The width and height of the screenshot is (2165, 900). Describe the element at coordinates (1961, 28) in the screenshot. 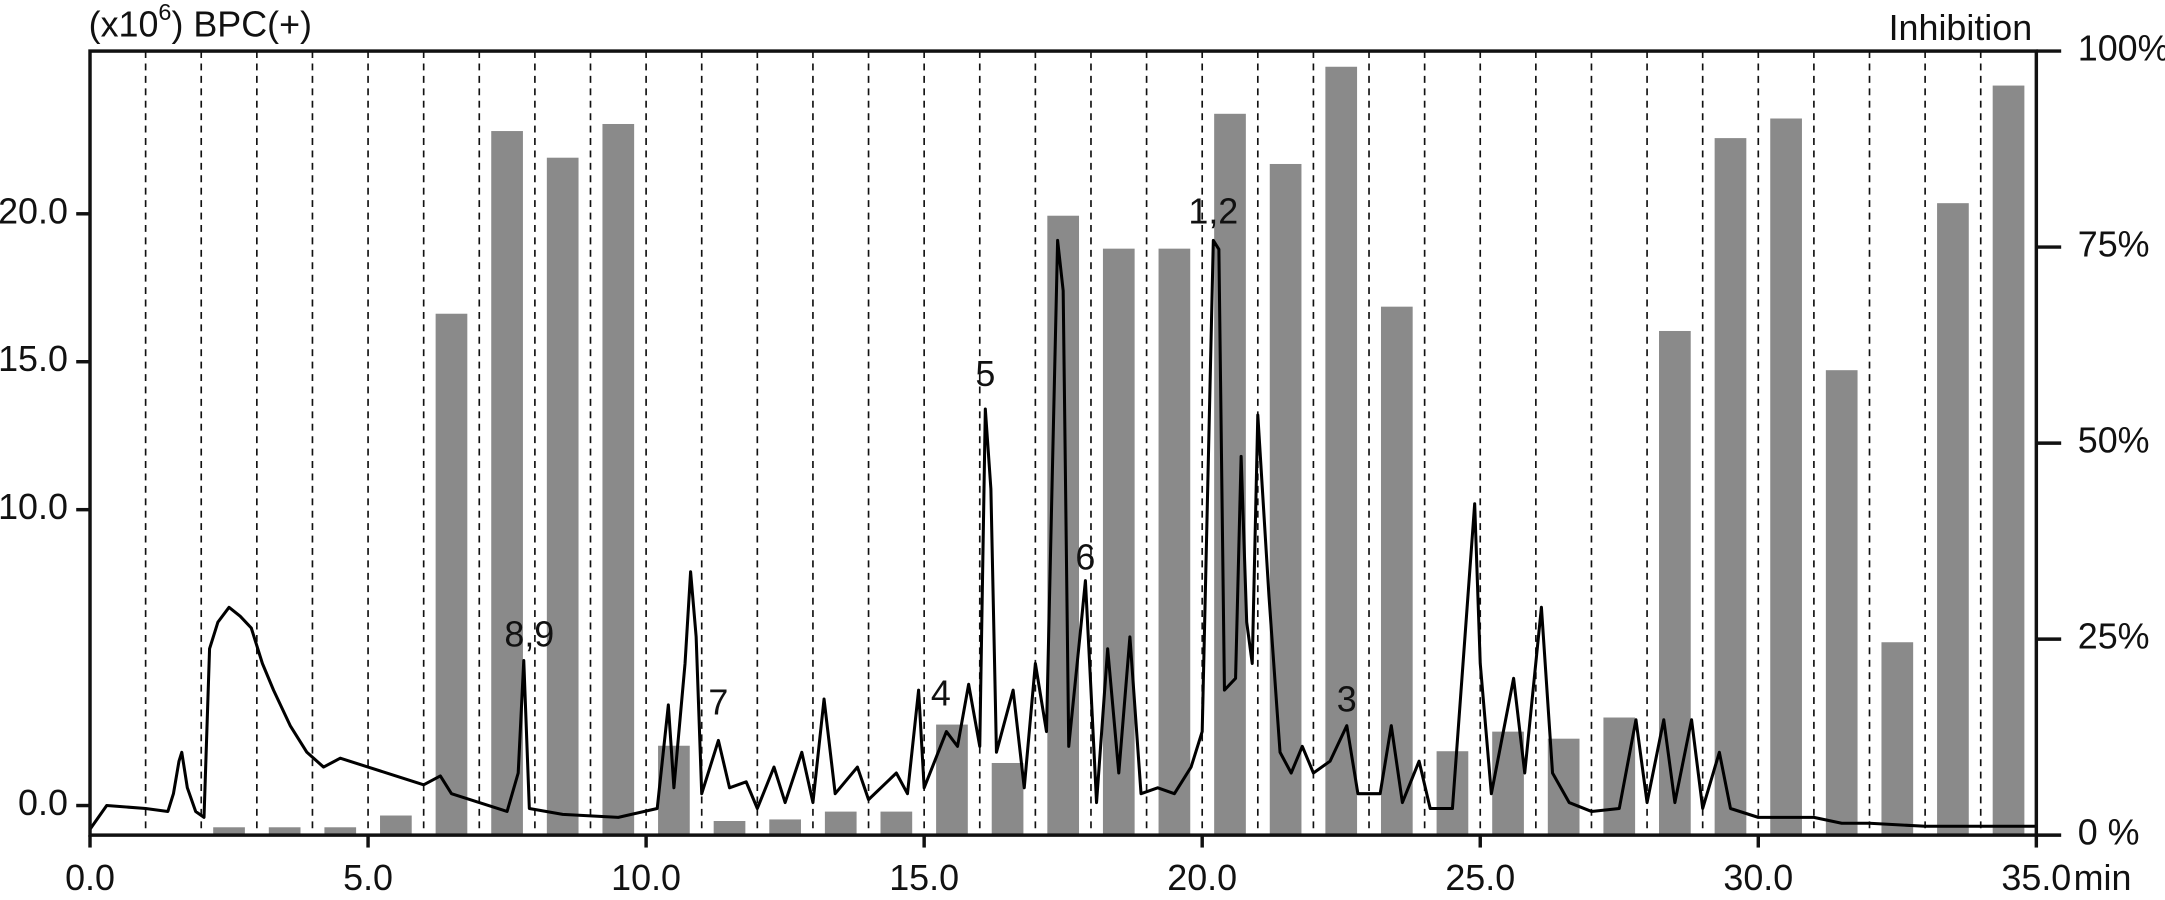

I see `y2-axis-label: Inhibition` at that location.